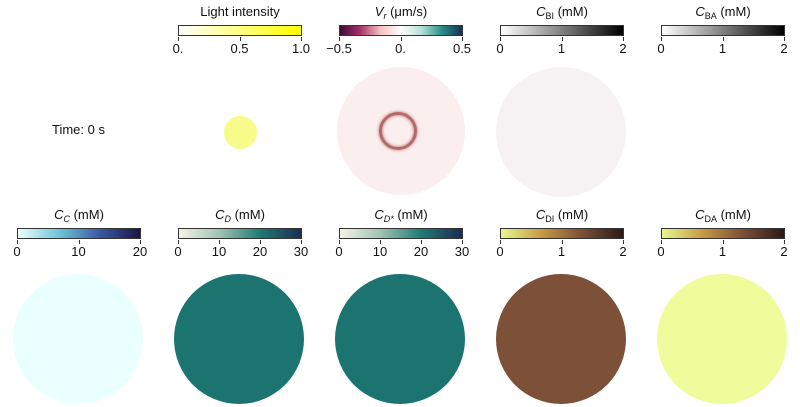 The image size is (800, 407). What do you see at coordinates (723, 12) in the screenshot?
I see `colorbar-title-cba: CBA (mM)` at bounding box center [723, 12].